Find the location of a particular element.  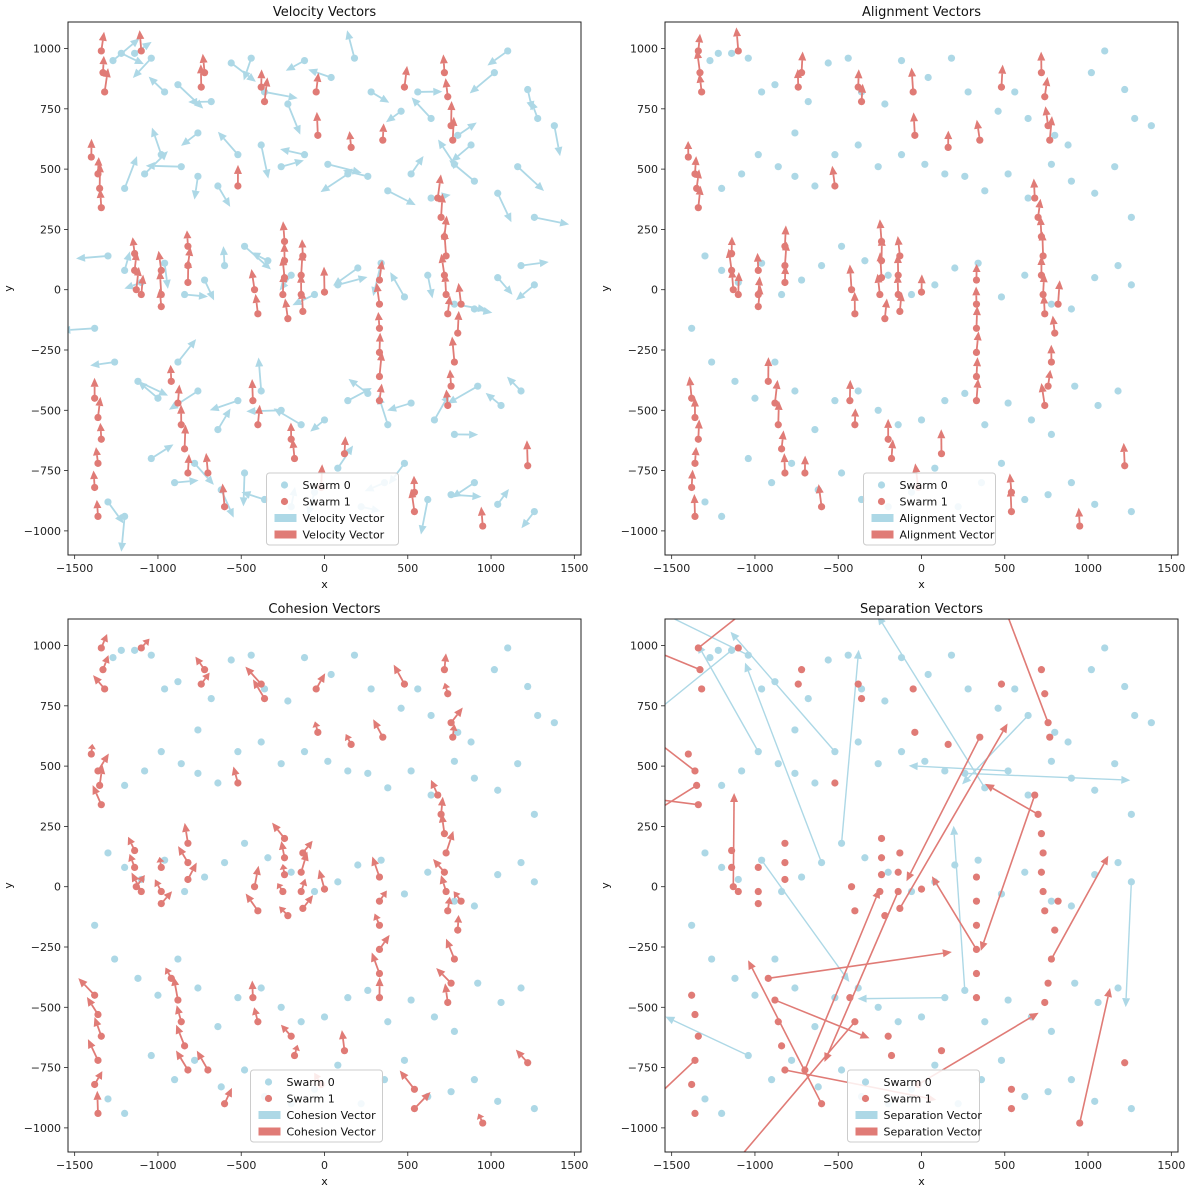

legend-swatch is located at coordinates (269, 1131).